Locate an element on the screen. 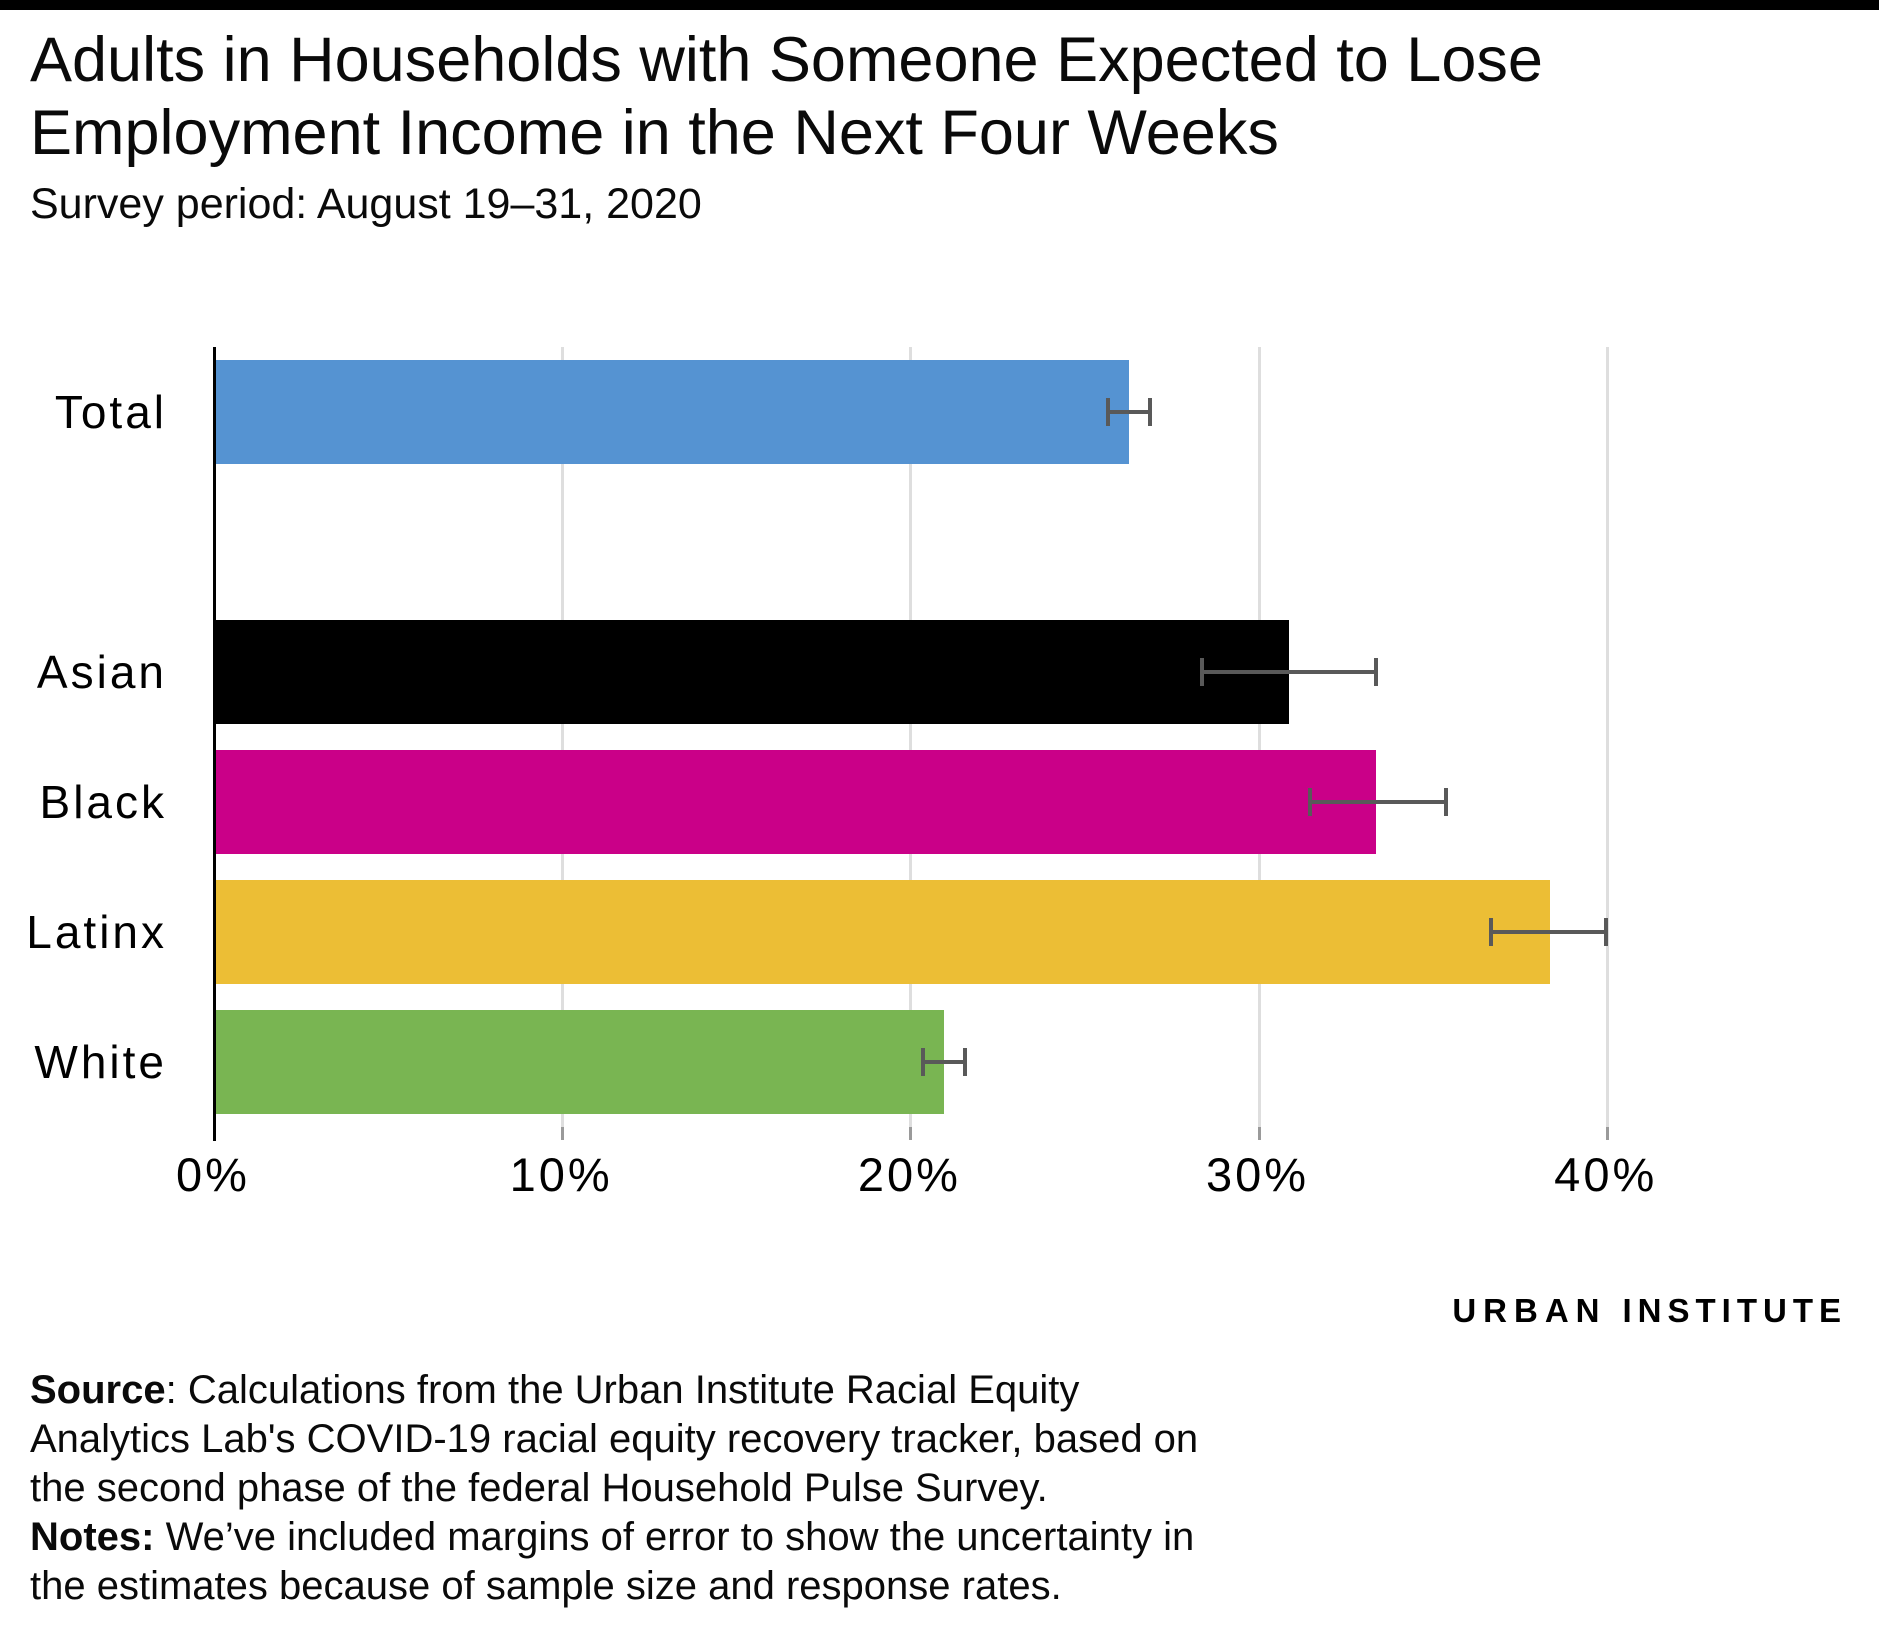  source-label: Source is located at coordinates (98, 1390).